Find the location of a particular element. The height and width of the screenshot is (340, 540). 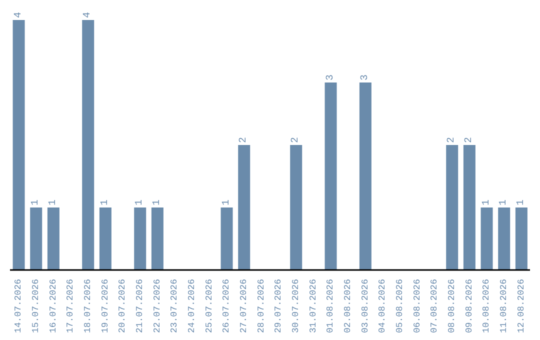

x-tick-label: 01.08.2026 is located at coordinates (331, 306).